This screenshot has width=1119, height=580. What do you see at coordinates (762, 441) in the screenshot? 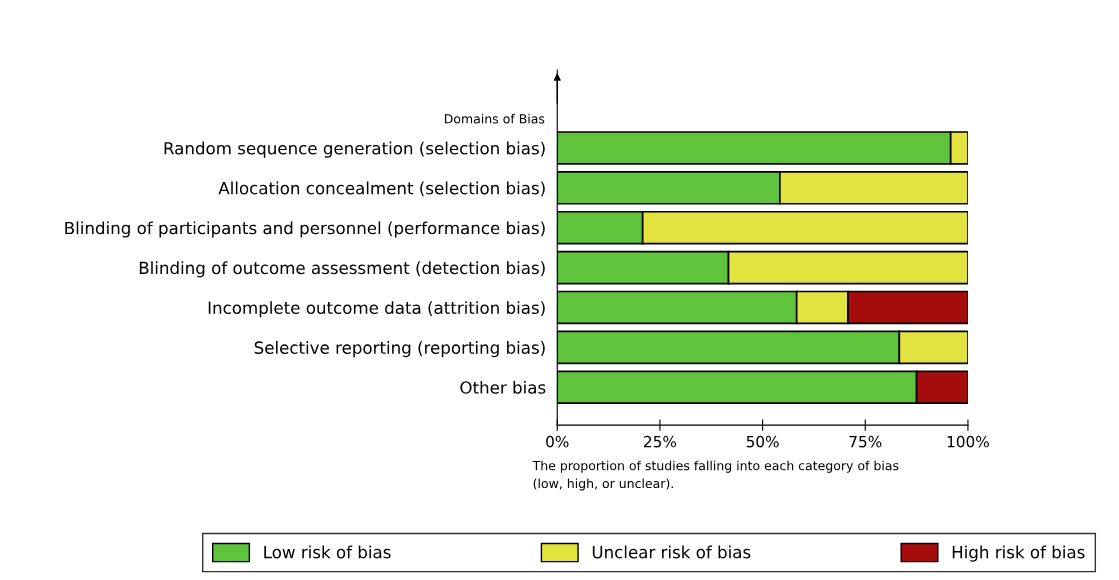
I see `x-tick-label: 50%` at bounding box center [762, 441].